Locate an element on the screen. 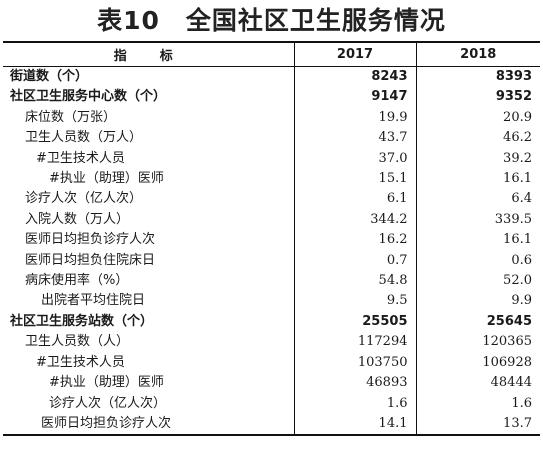 Image resolution: width=543 pixels, height=460 pixels. value-2018: 106928 is located at coordinates (477, 363).